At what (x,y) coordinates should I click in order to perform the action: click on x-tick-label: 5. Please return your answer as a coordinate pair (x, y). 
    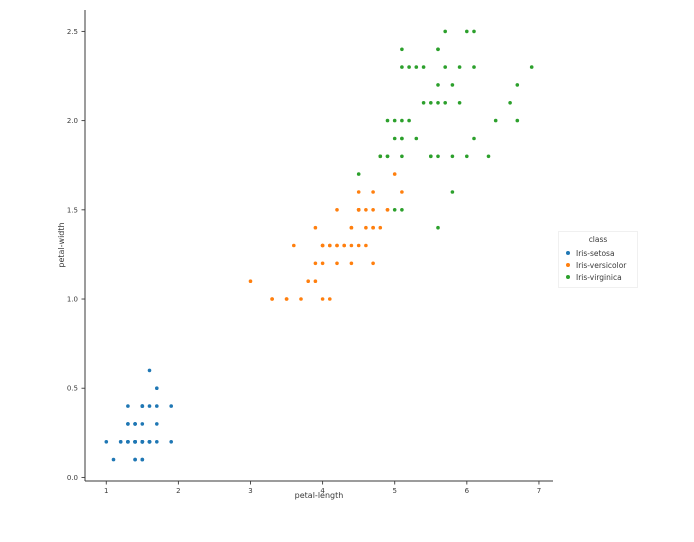
    Looking at the image, I should click on (394, 491).